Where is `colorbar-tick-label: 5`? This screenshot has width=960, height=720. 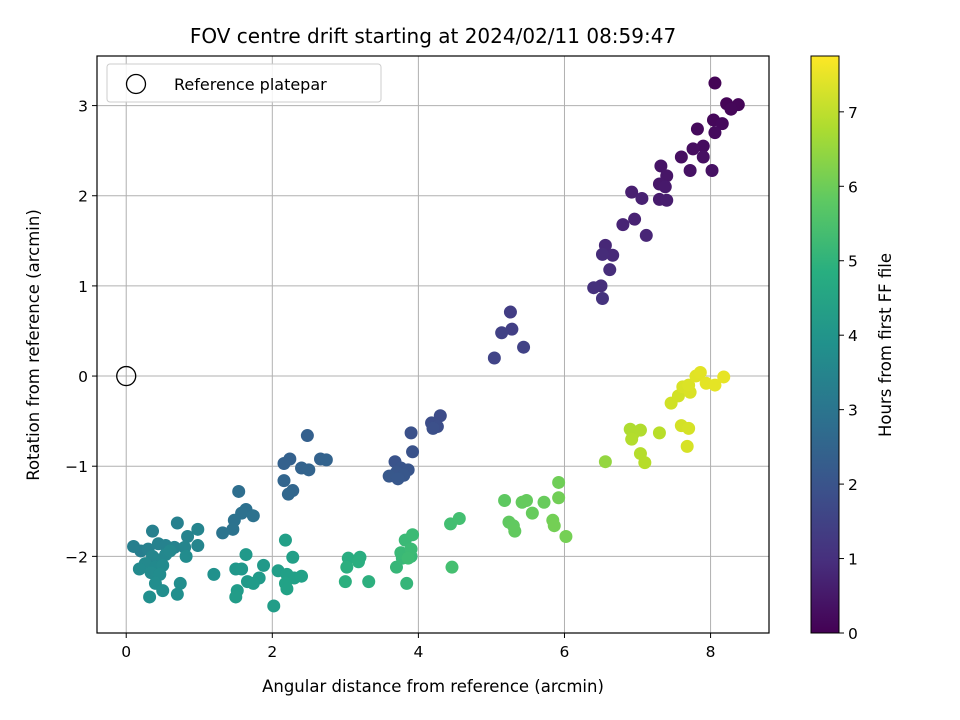 colorbar-tick-label: 5 is located at coordinates (853, 262).